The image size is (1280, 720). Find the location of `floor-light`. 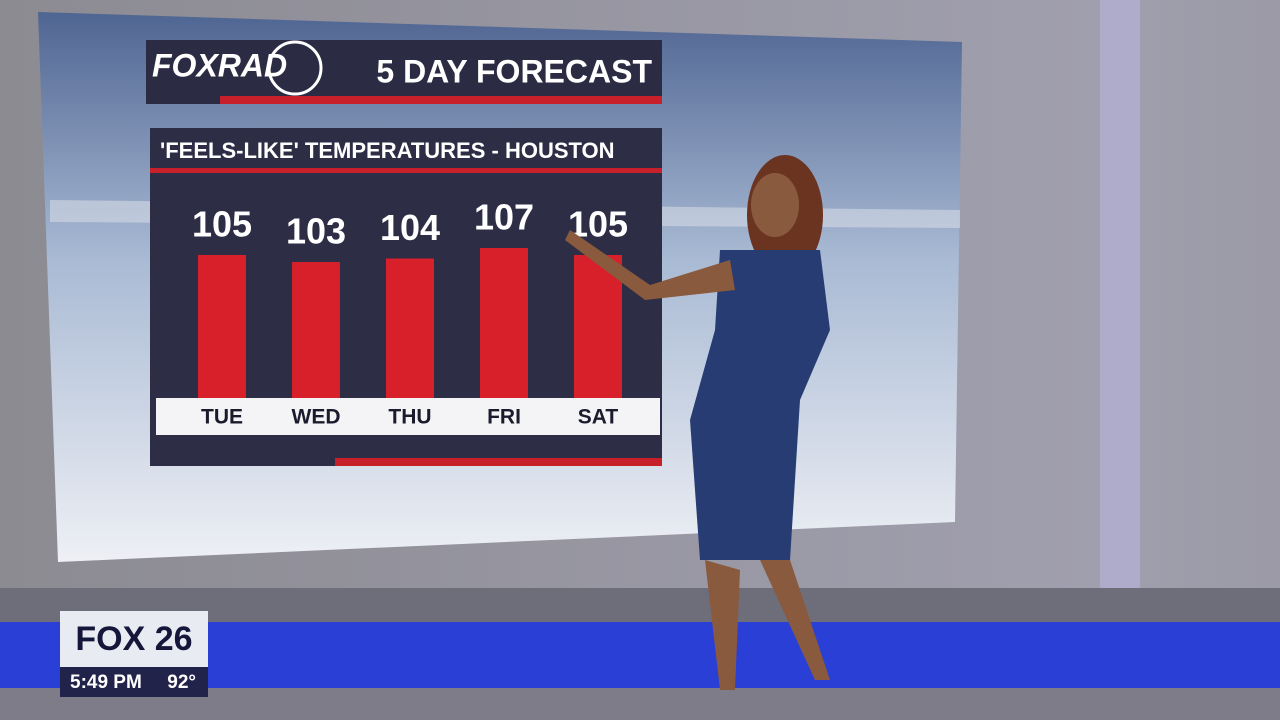

floor-light is located at coordinates (640, 655).